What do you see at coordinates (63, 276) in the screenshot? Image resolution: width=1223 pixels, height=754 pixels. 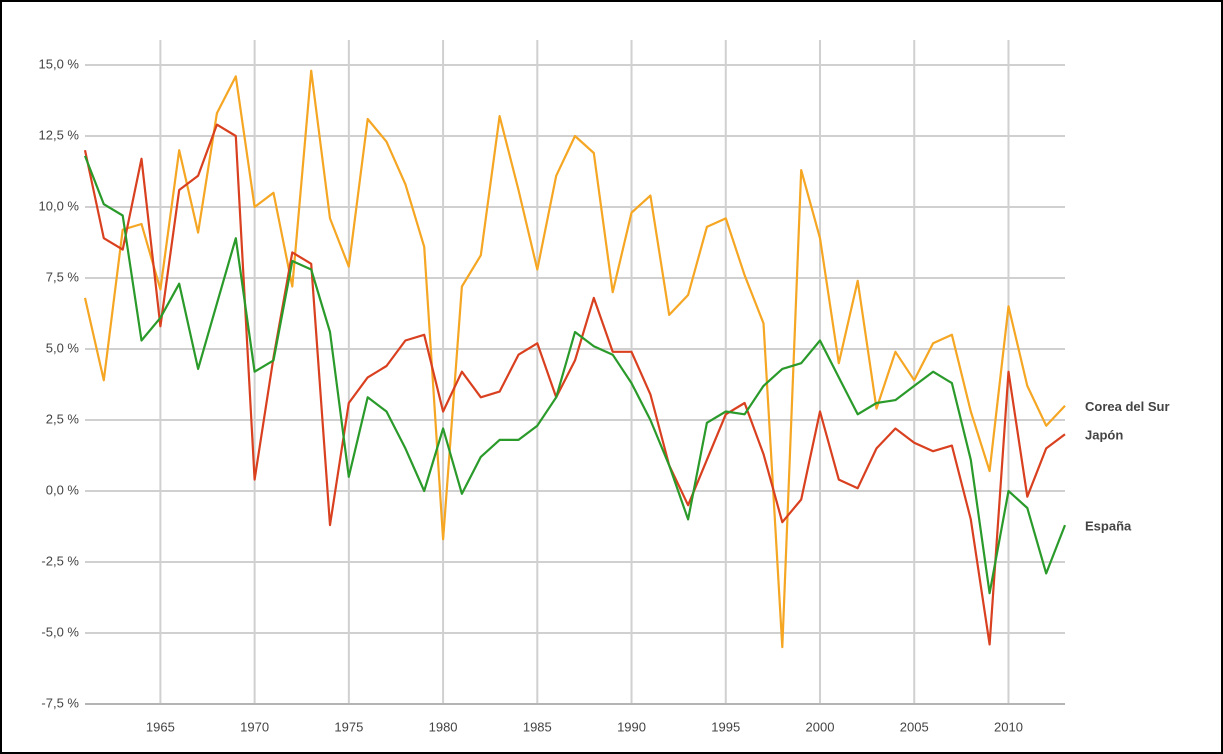 I see `y-tick-label: 7,5 %` at bounding box center [63, 276].